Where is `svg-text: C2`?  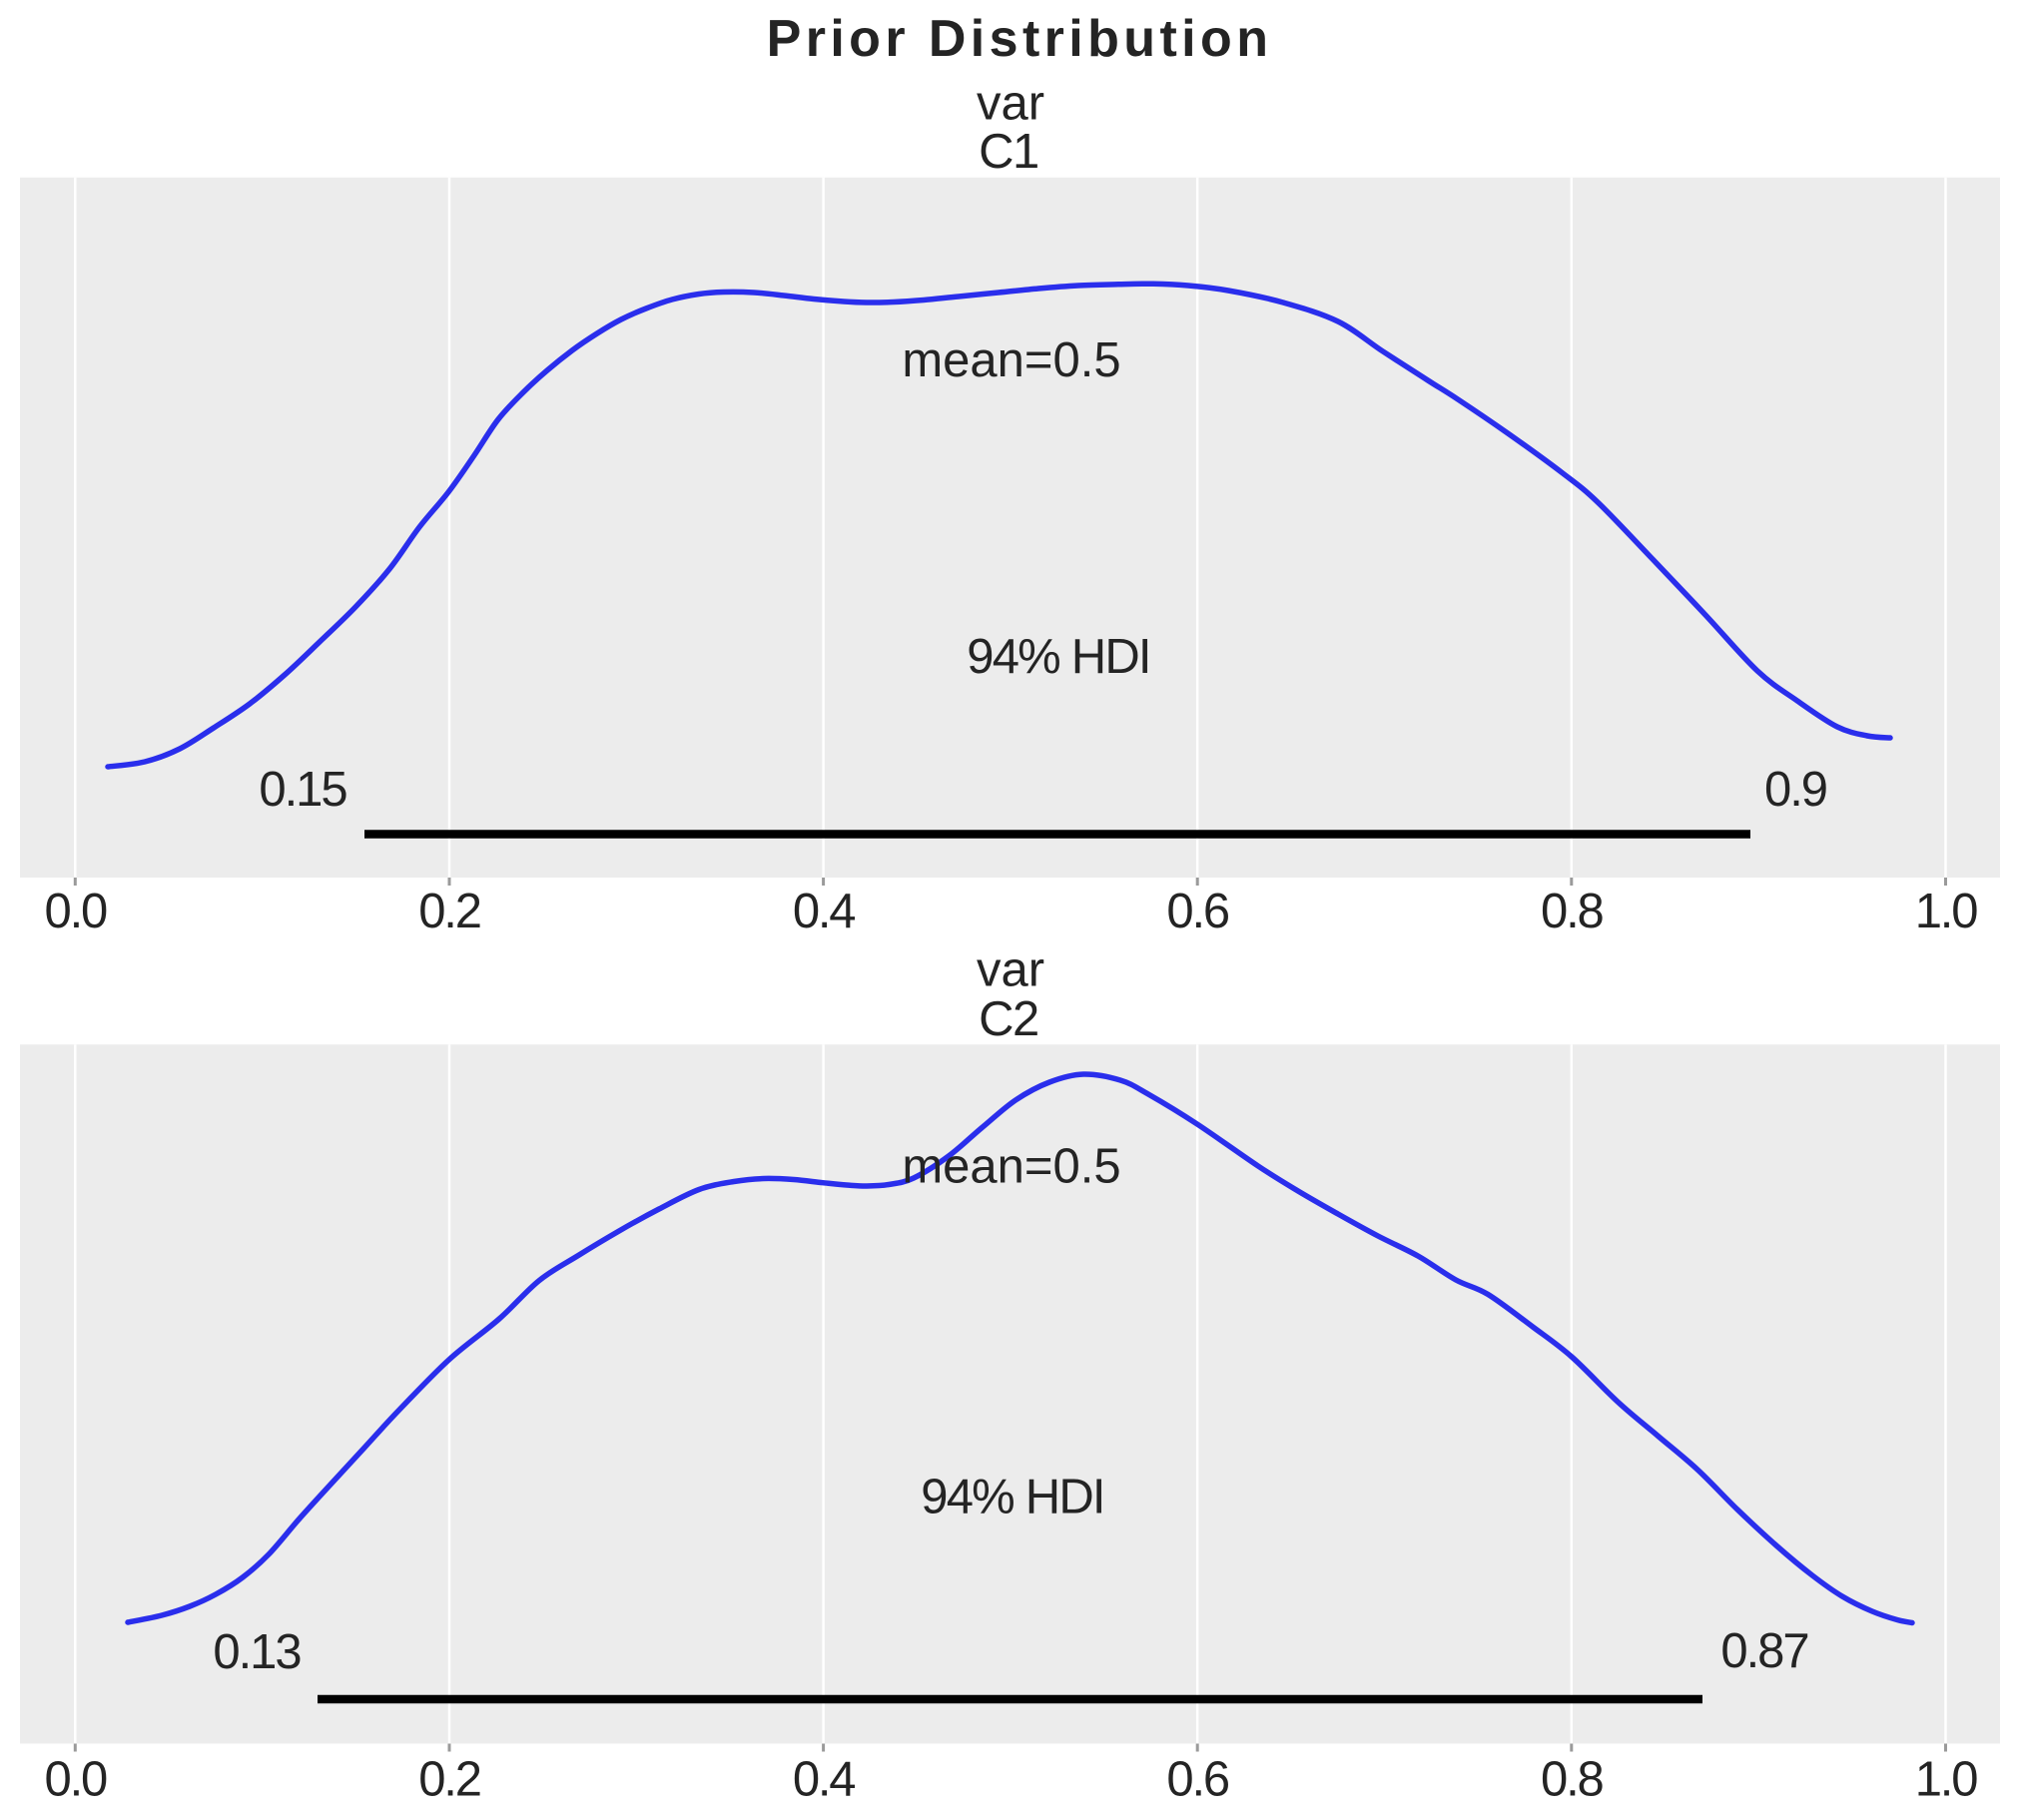 svg-text: C2 is located at coordinates (1008, 1019).